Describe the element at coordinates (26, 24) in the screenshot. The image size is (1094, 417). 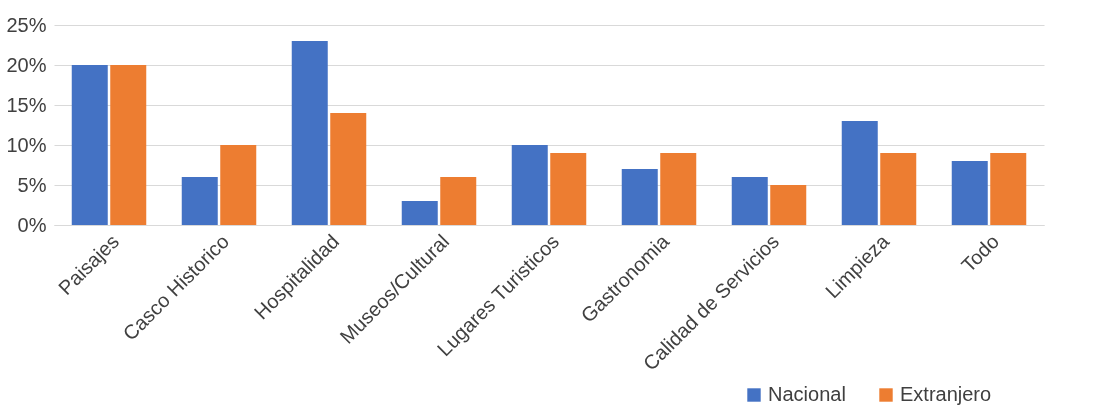
I see `y-tick-label: 25%` at that location.